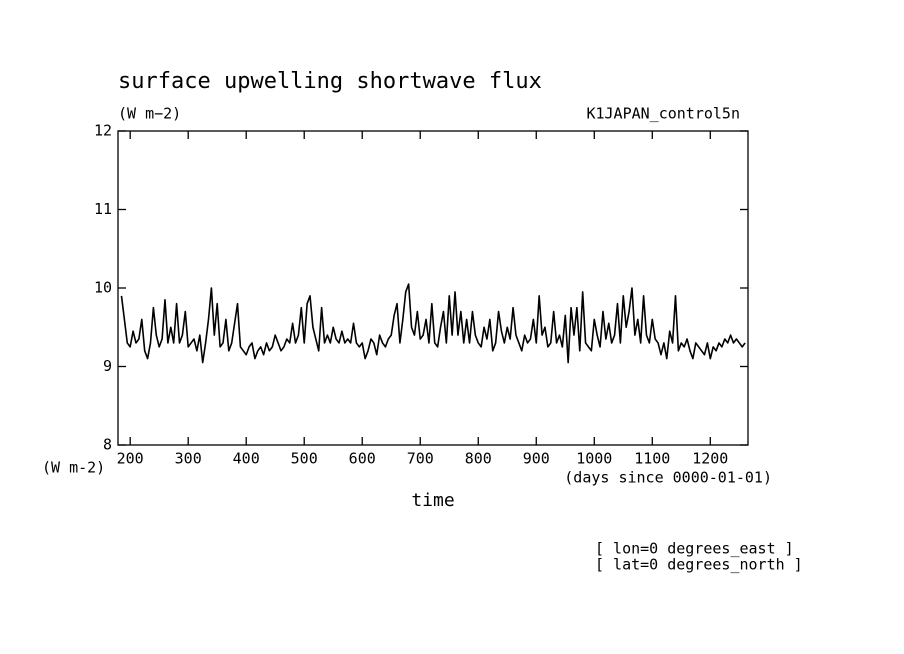  Describe the element at coordinates (432, 500) in the screenshot. I see `x-axis-label: time` at that location.